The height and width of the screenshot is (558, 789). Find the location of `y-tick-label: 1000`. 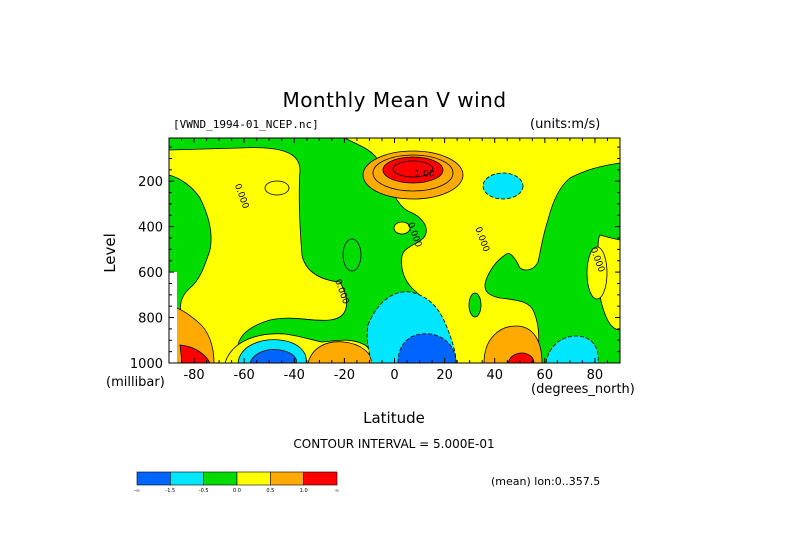

y-tick-label: 1000 is located at coordinates (146, 364).